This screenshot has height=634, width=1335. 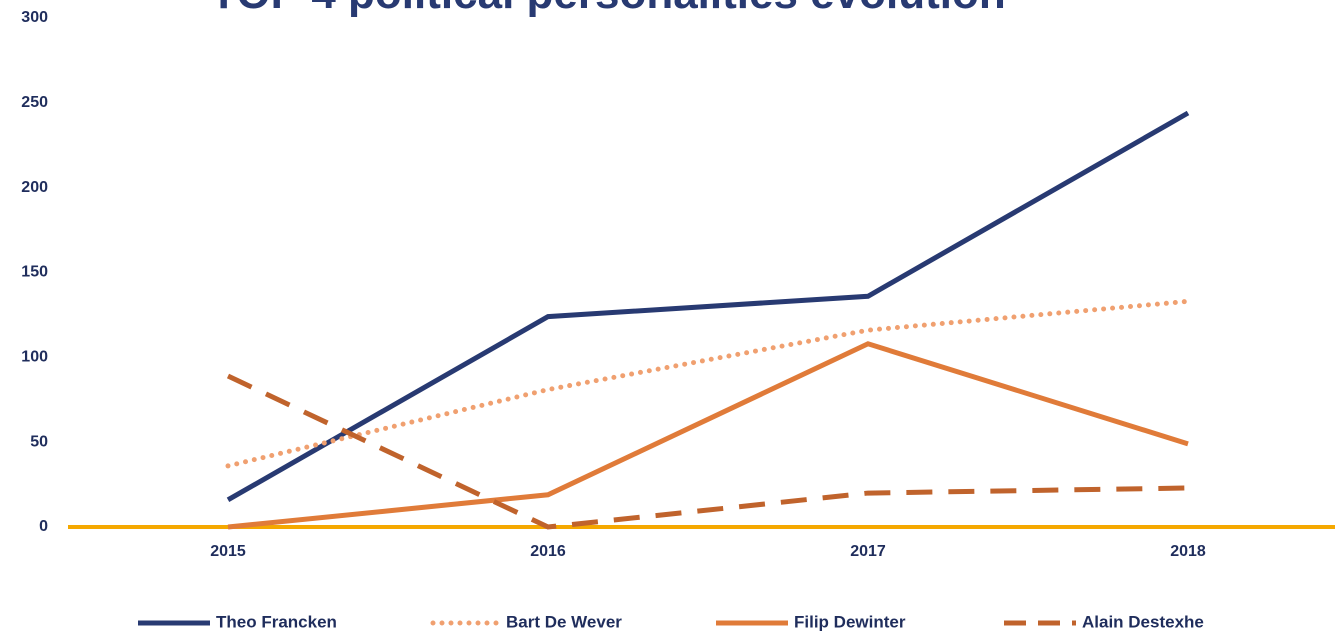 I want to click on x-tick-label: 2017, so click(x=868, y=551).